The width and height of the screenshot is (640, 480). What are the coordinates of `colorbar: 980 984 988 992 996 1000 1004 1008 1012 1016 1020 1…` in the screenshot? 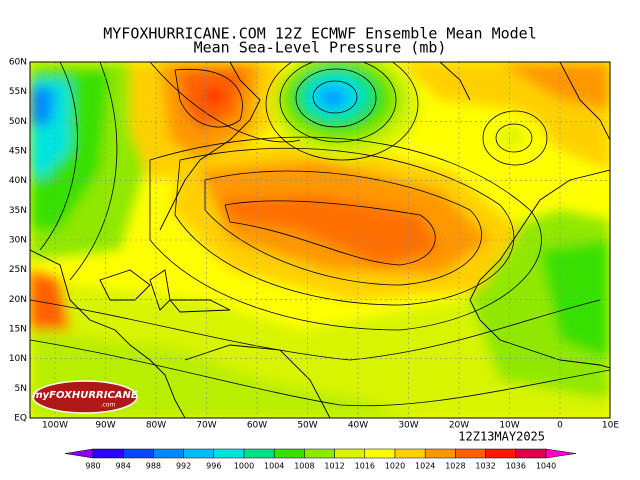 It's located at (320, 459).